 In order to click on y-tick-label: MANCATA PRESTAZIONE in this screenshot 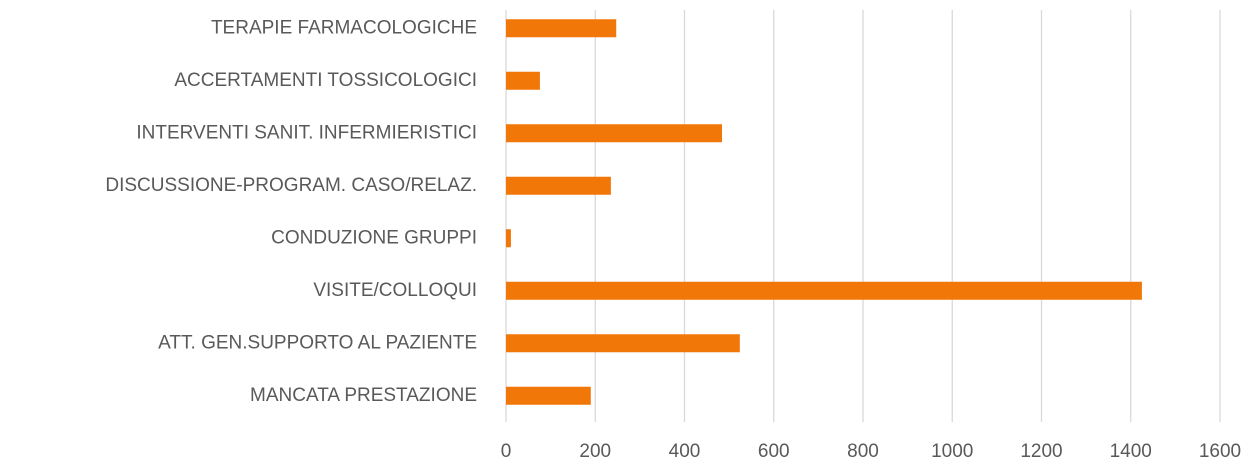, I will do `click(363, 395)`.